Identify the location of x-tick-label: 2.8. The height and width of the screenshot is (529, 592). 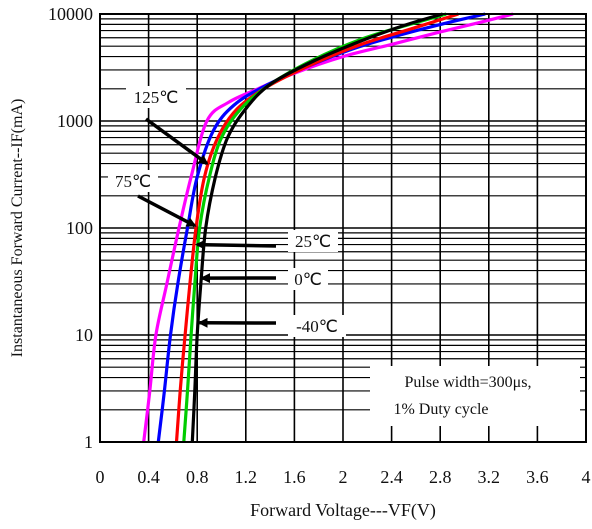
(440, 477).